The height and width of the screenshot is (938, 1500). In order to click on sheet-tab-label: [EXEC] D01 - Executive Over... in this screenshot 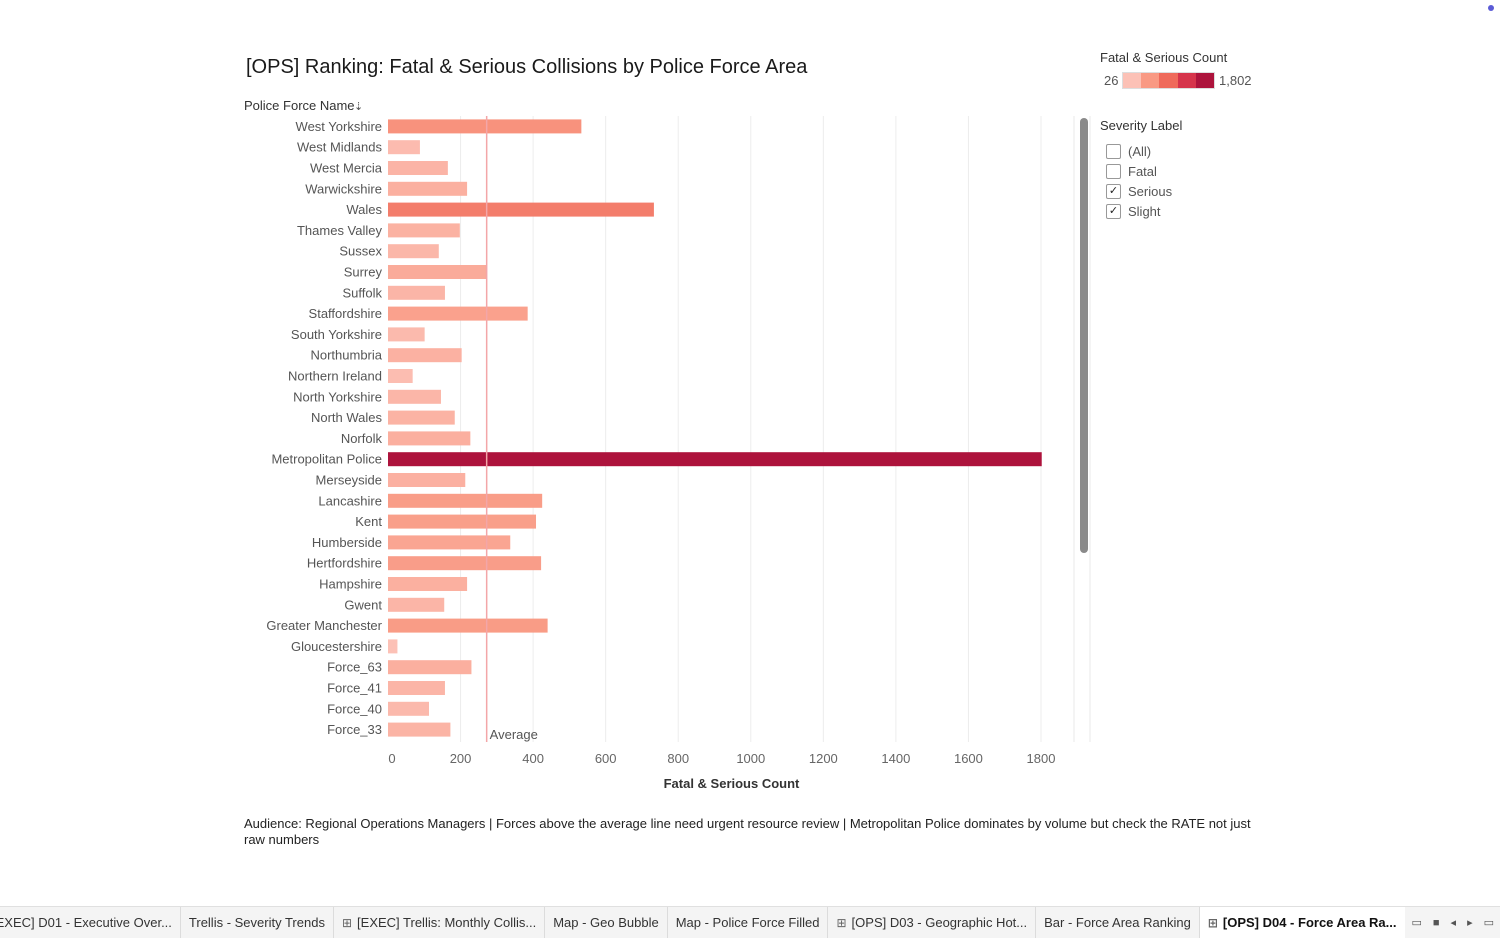, I will do `click(86, 922)`.